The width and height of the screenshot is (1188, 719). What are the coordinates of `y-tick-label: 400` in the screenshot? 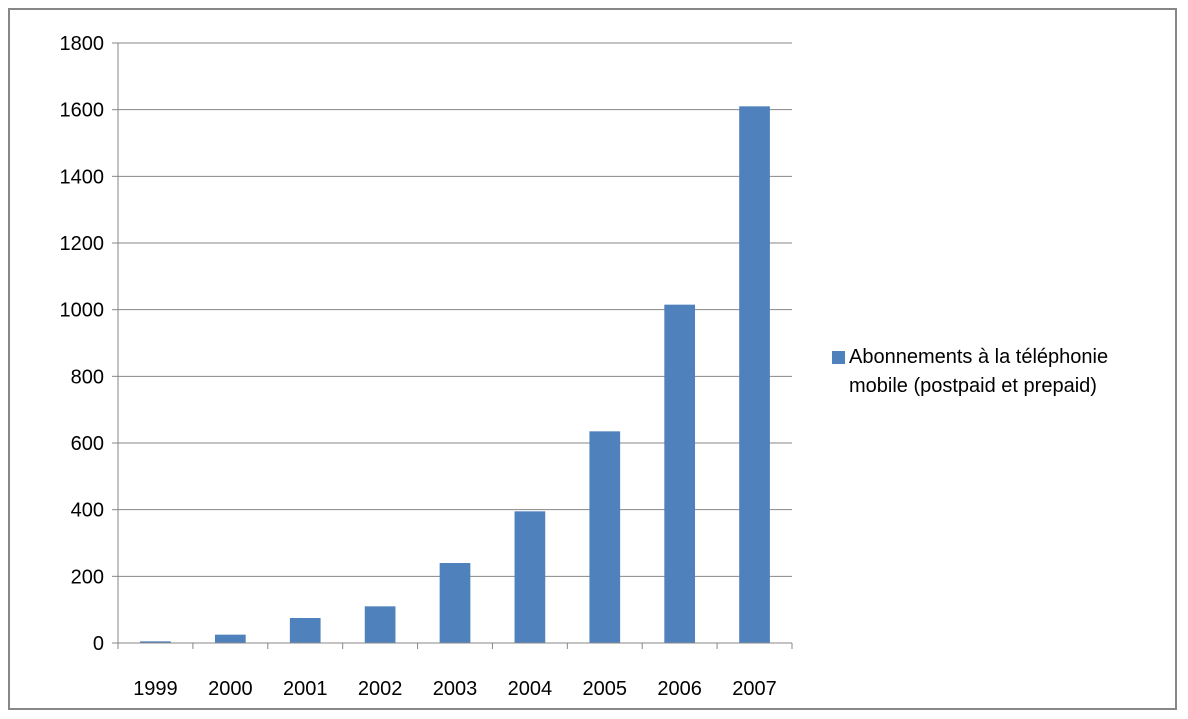 It's located at (87, 511).